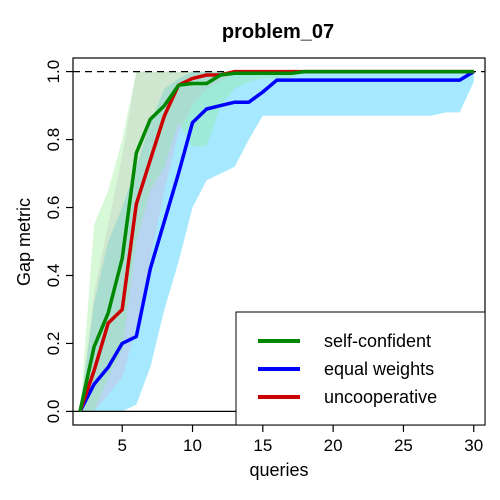  Describe the element at coordinates (377, 341) in the screenshot. I see `legend-label-self-confident: self-confident` at that location.